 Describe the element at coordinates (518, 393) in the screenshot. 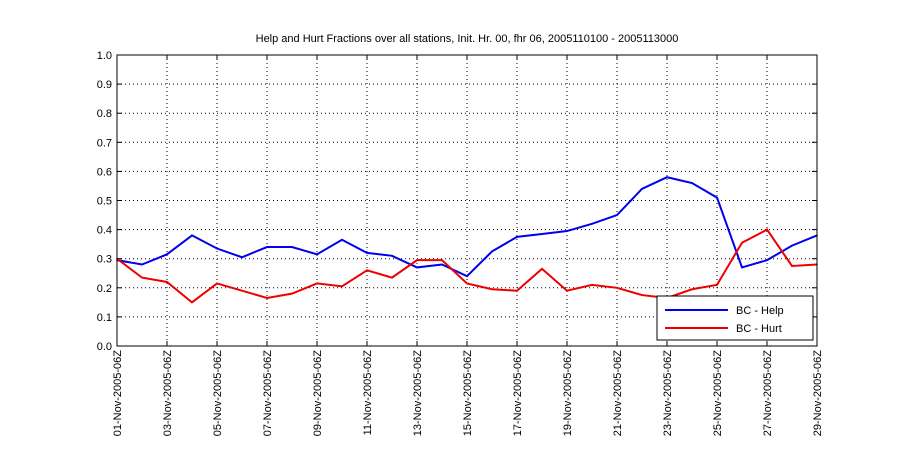

I see `x-tick-label: 17-Nov-2005-06Z` at that location.